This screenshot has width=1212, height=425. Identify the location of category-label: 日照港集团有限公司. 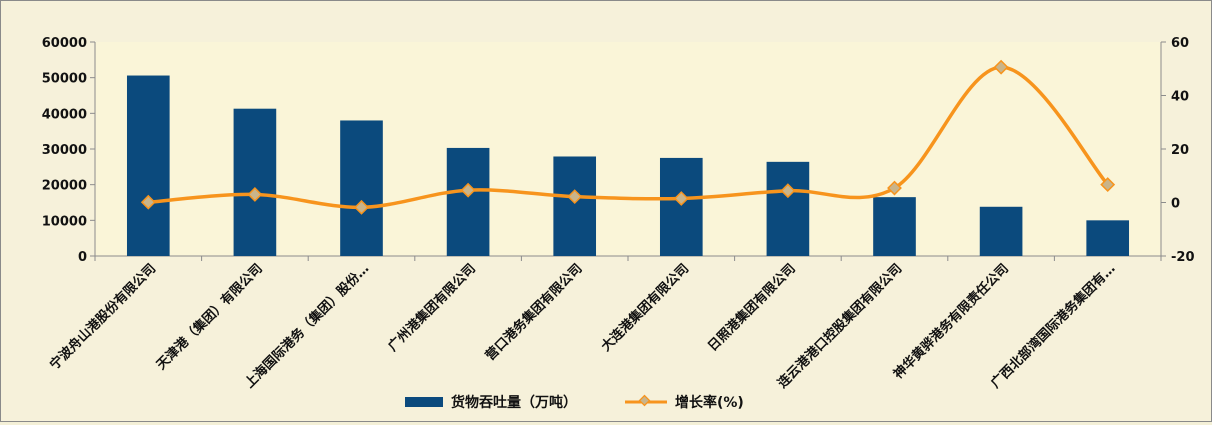
(752, 308).